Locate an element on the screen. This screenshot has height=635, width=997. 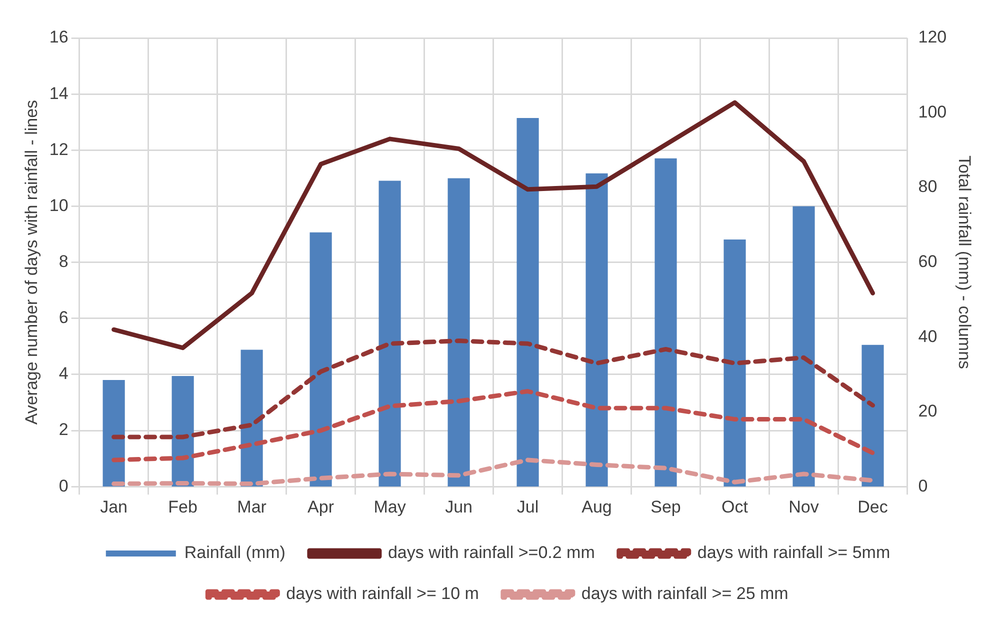
x-tick-label: Nov is located at coordinates (804, 506).